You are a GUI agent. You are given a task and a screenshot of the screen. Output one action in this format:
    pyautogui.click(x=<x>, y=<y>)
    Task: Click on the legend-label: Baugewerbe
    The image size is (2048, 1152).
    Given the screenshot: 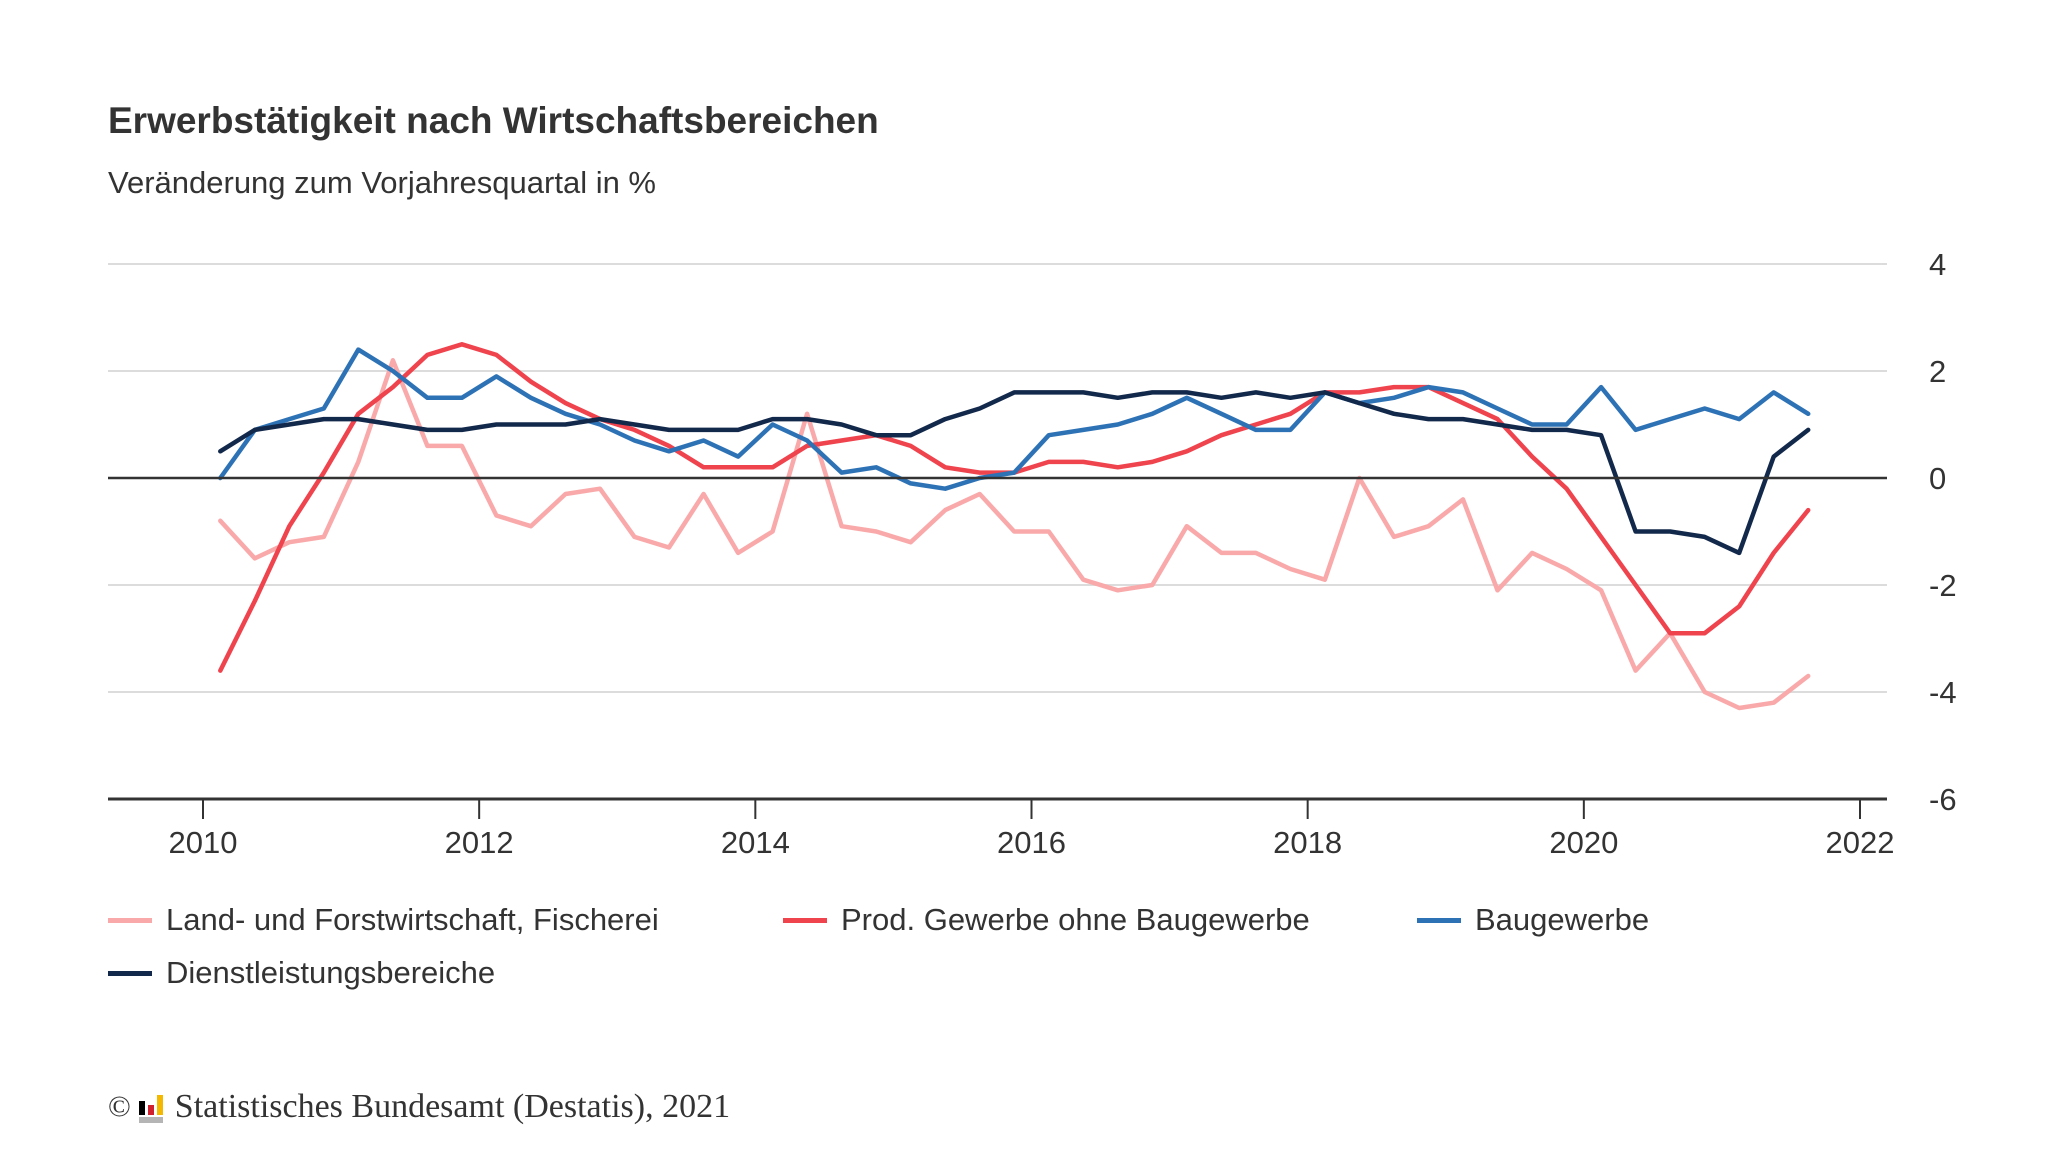 What is the action you would take?
    pyautogui.click(x=1562, y=919)
    